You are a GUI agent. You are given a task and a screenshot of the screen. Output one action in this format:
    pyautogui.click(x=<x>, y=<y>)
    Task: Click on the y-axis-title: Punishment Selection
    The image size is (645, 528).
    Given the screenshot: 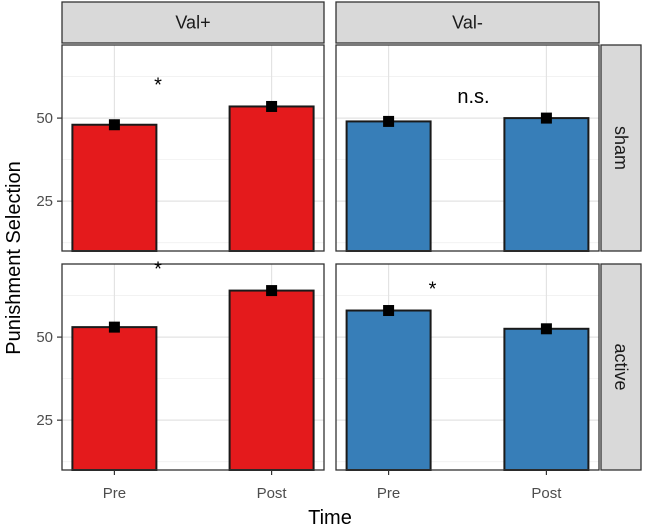 What is the action you would take?
    pyautogui.click(x=14, y=257)
    